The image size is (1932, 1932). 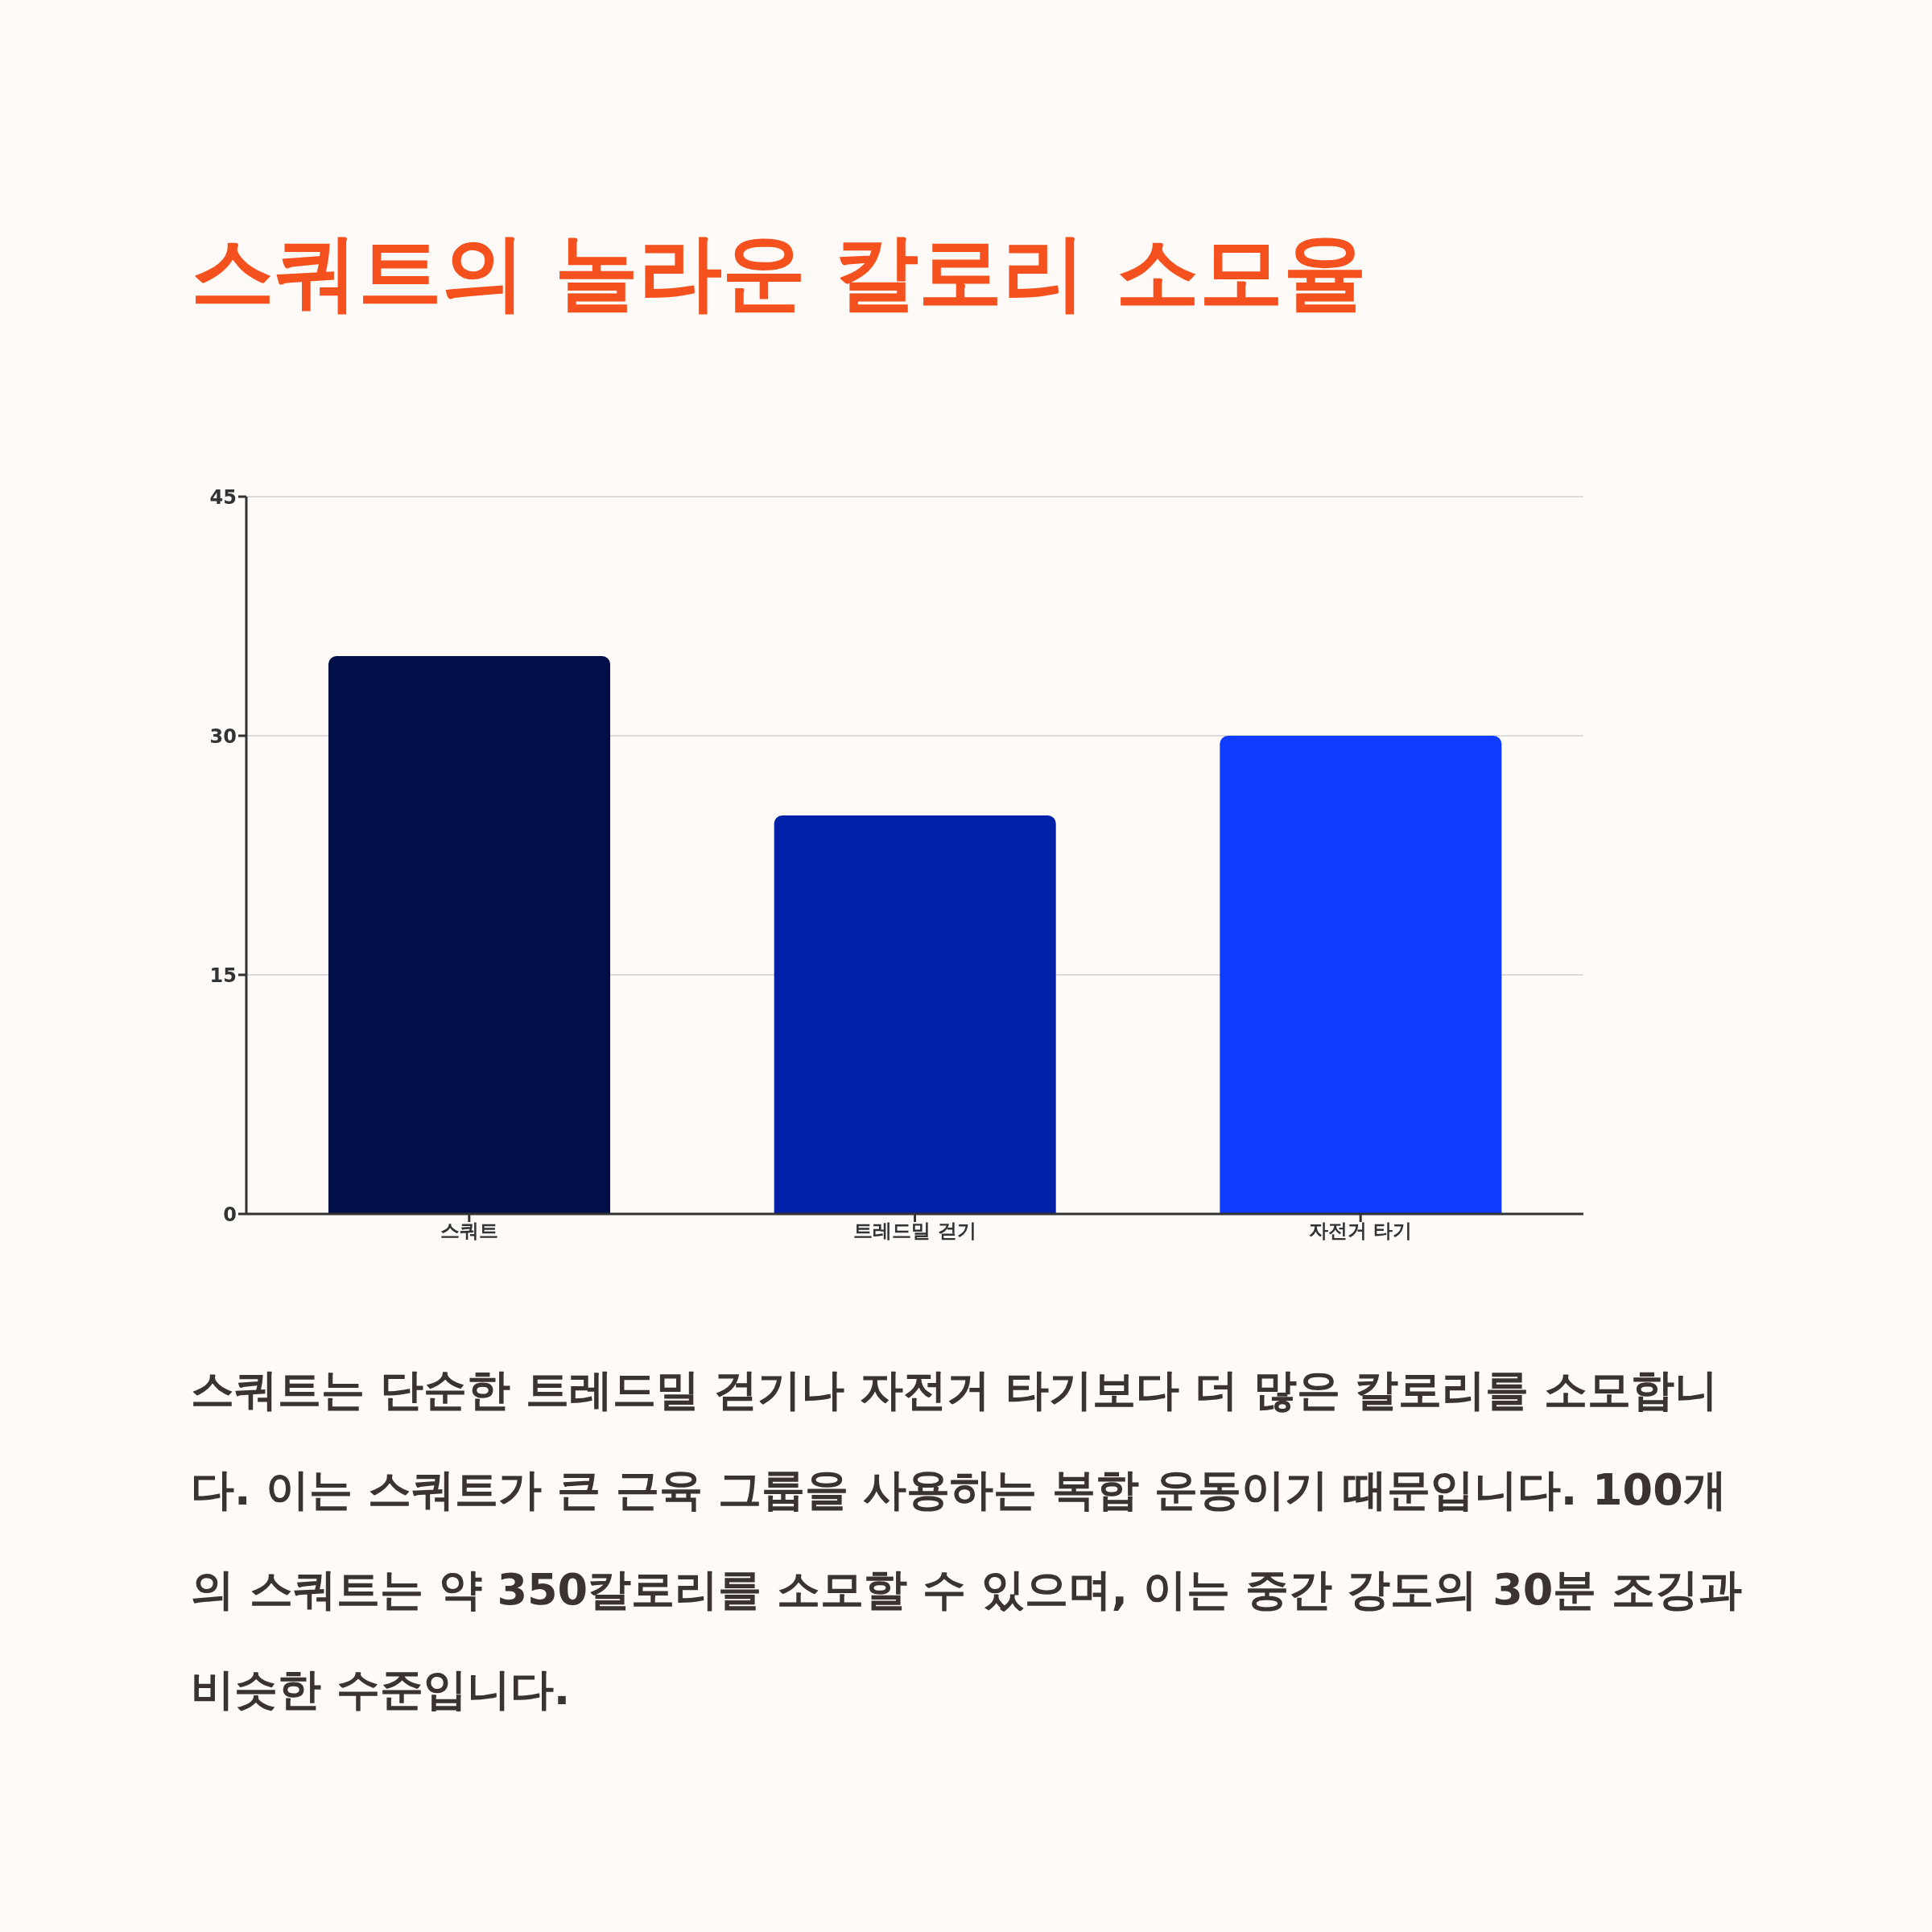 What do you see at coordinates (469, 1231) in the screenshot?
I see `x-tick-label: 스쿼트` at bounding box center [469, 1231].